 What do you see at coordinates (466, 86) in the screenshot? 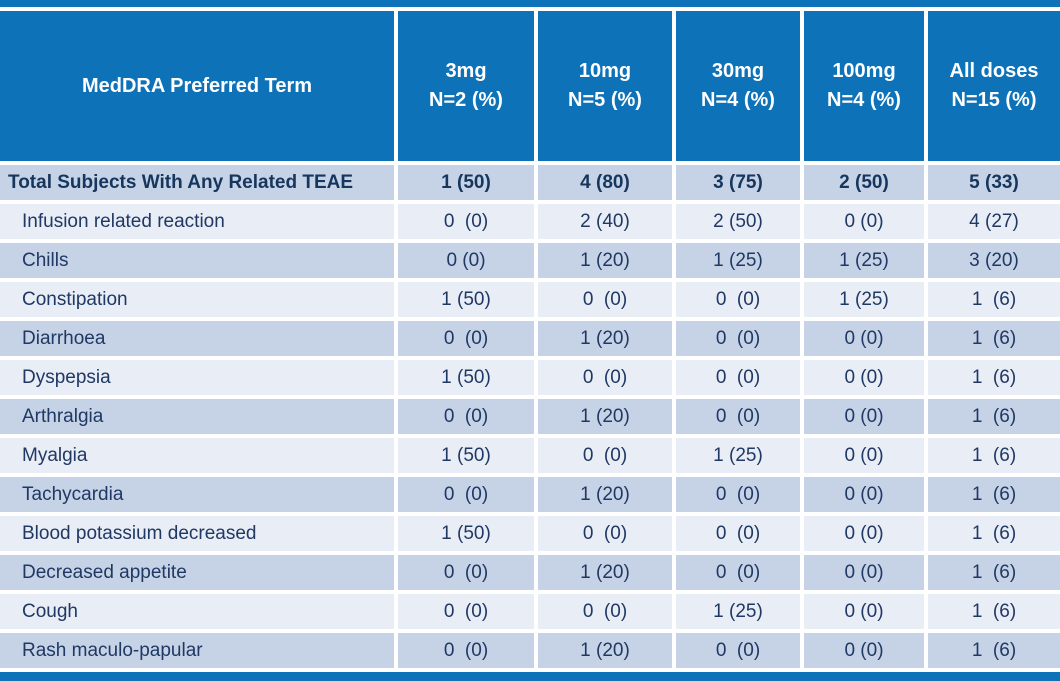
I see `col-header-3mg: 3mg N=2 (%)` at bounding box center [466, 86].